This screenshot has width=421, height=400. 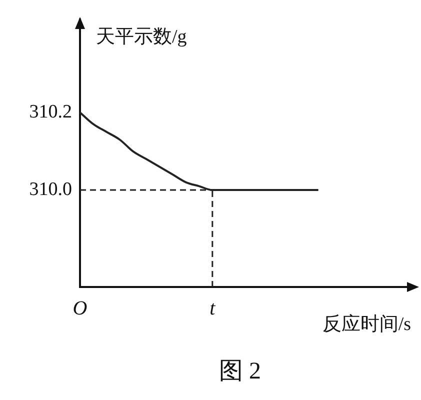 I want to click on y-tick-label: 310.2, so click(x=50, y=111).